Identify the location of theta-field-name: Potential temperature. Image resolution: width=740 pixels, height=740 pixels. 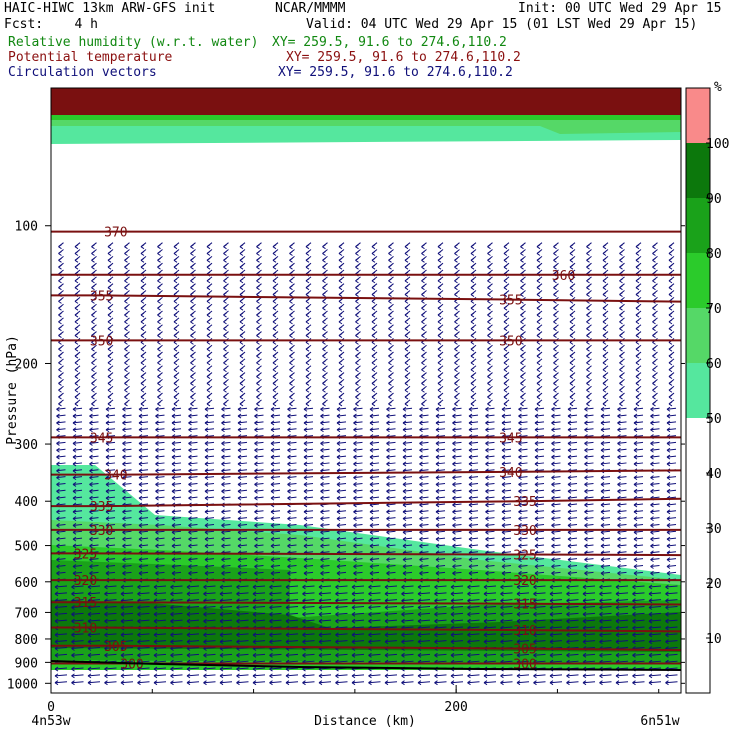
(90, 57).